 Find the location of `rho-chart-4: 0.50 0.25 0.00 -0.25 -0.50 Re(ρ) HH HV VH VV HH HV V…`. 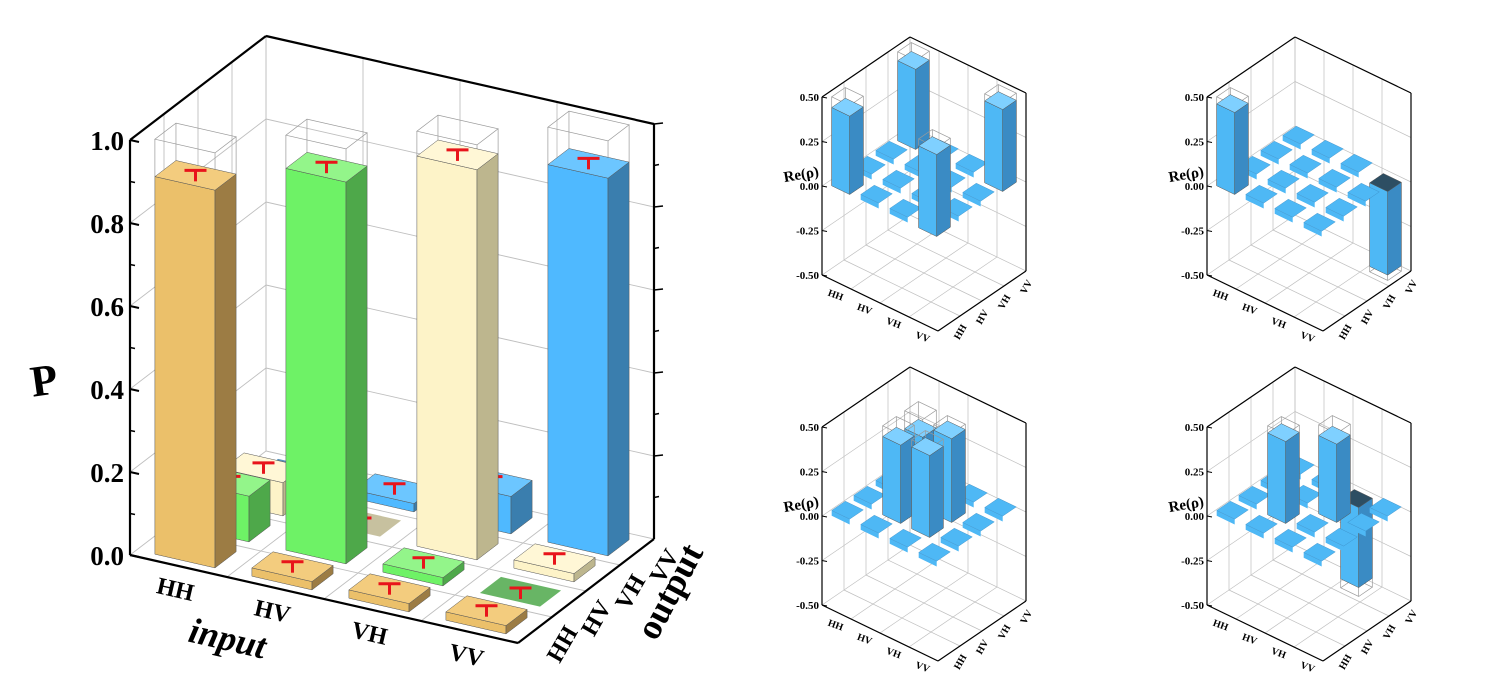

rho-chart-4: 0.50 0.25 0.00 -0.25 -0.50 Re(ρ) HH HV VH VV HH HV V… is located at coordinates (1294, 521).